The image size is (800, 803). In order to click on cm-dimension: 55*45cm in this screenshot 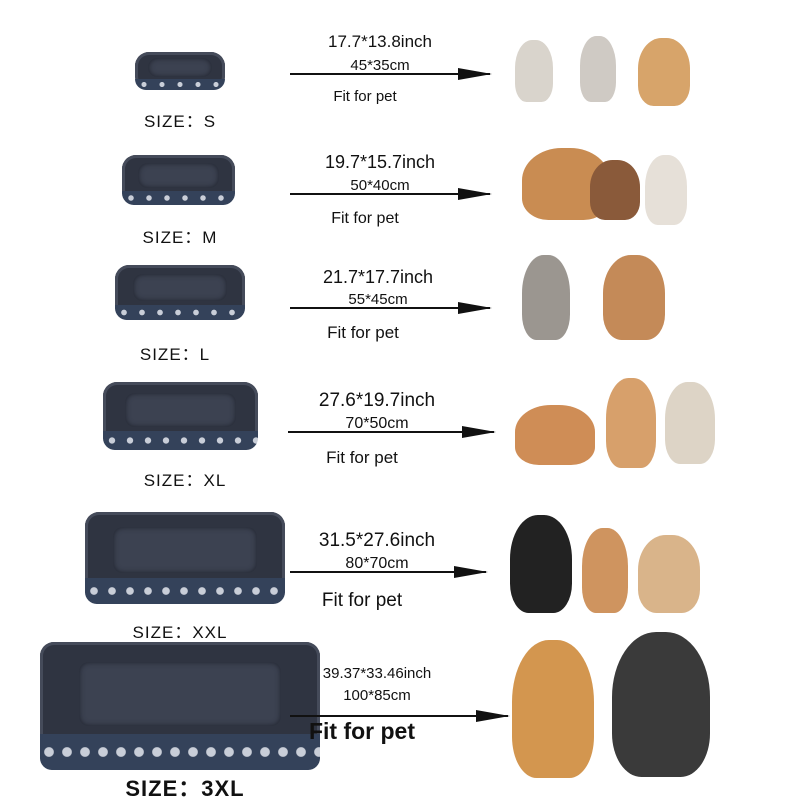, I will do `click(378, 299)`.